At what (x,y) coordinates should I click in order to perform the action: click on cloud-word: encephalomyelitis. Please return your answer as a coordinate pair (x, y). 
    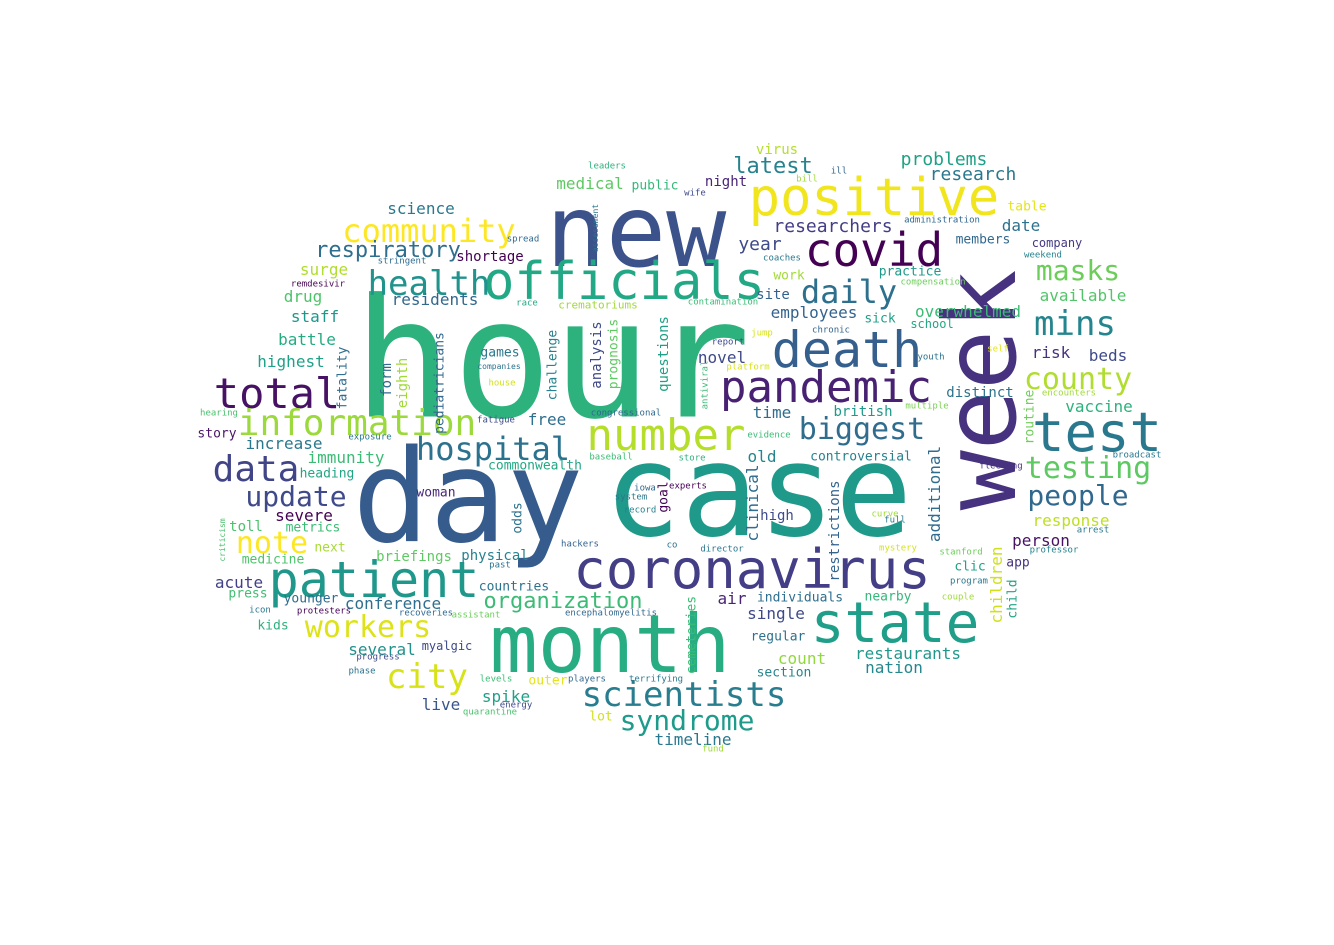
    Looking at the image, I should click on (611, 613).